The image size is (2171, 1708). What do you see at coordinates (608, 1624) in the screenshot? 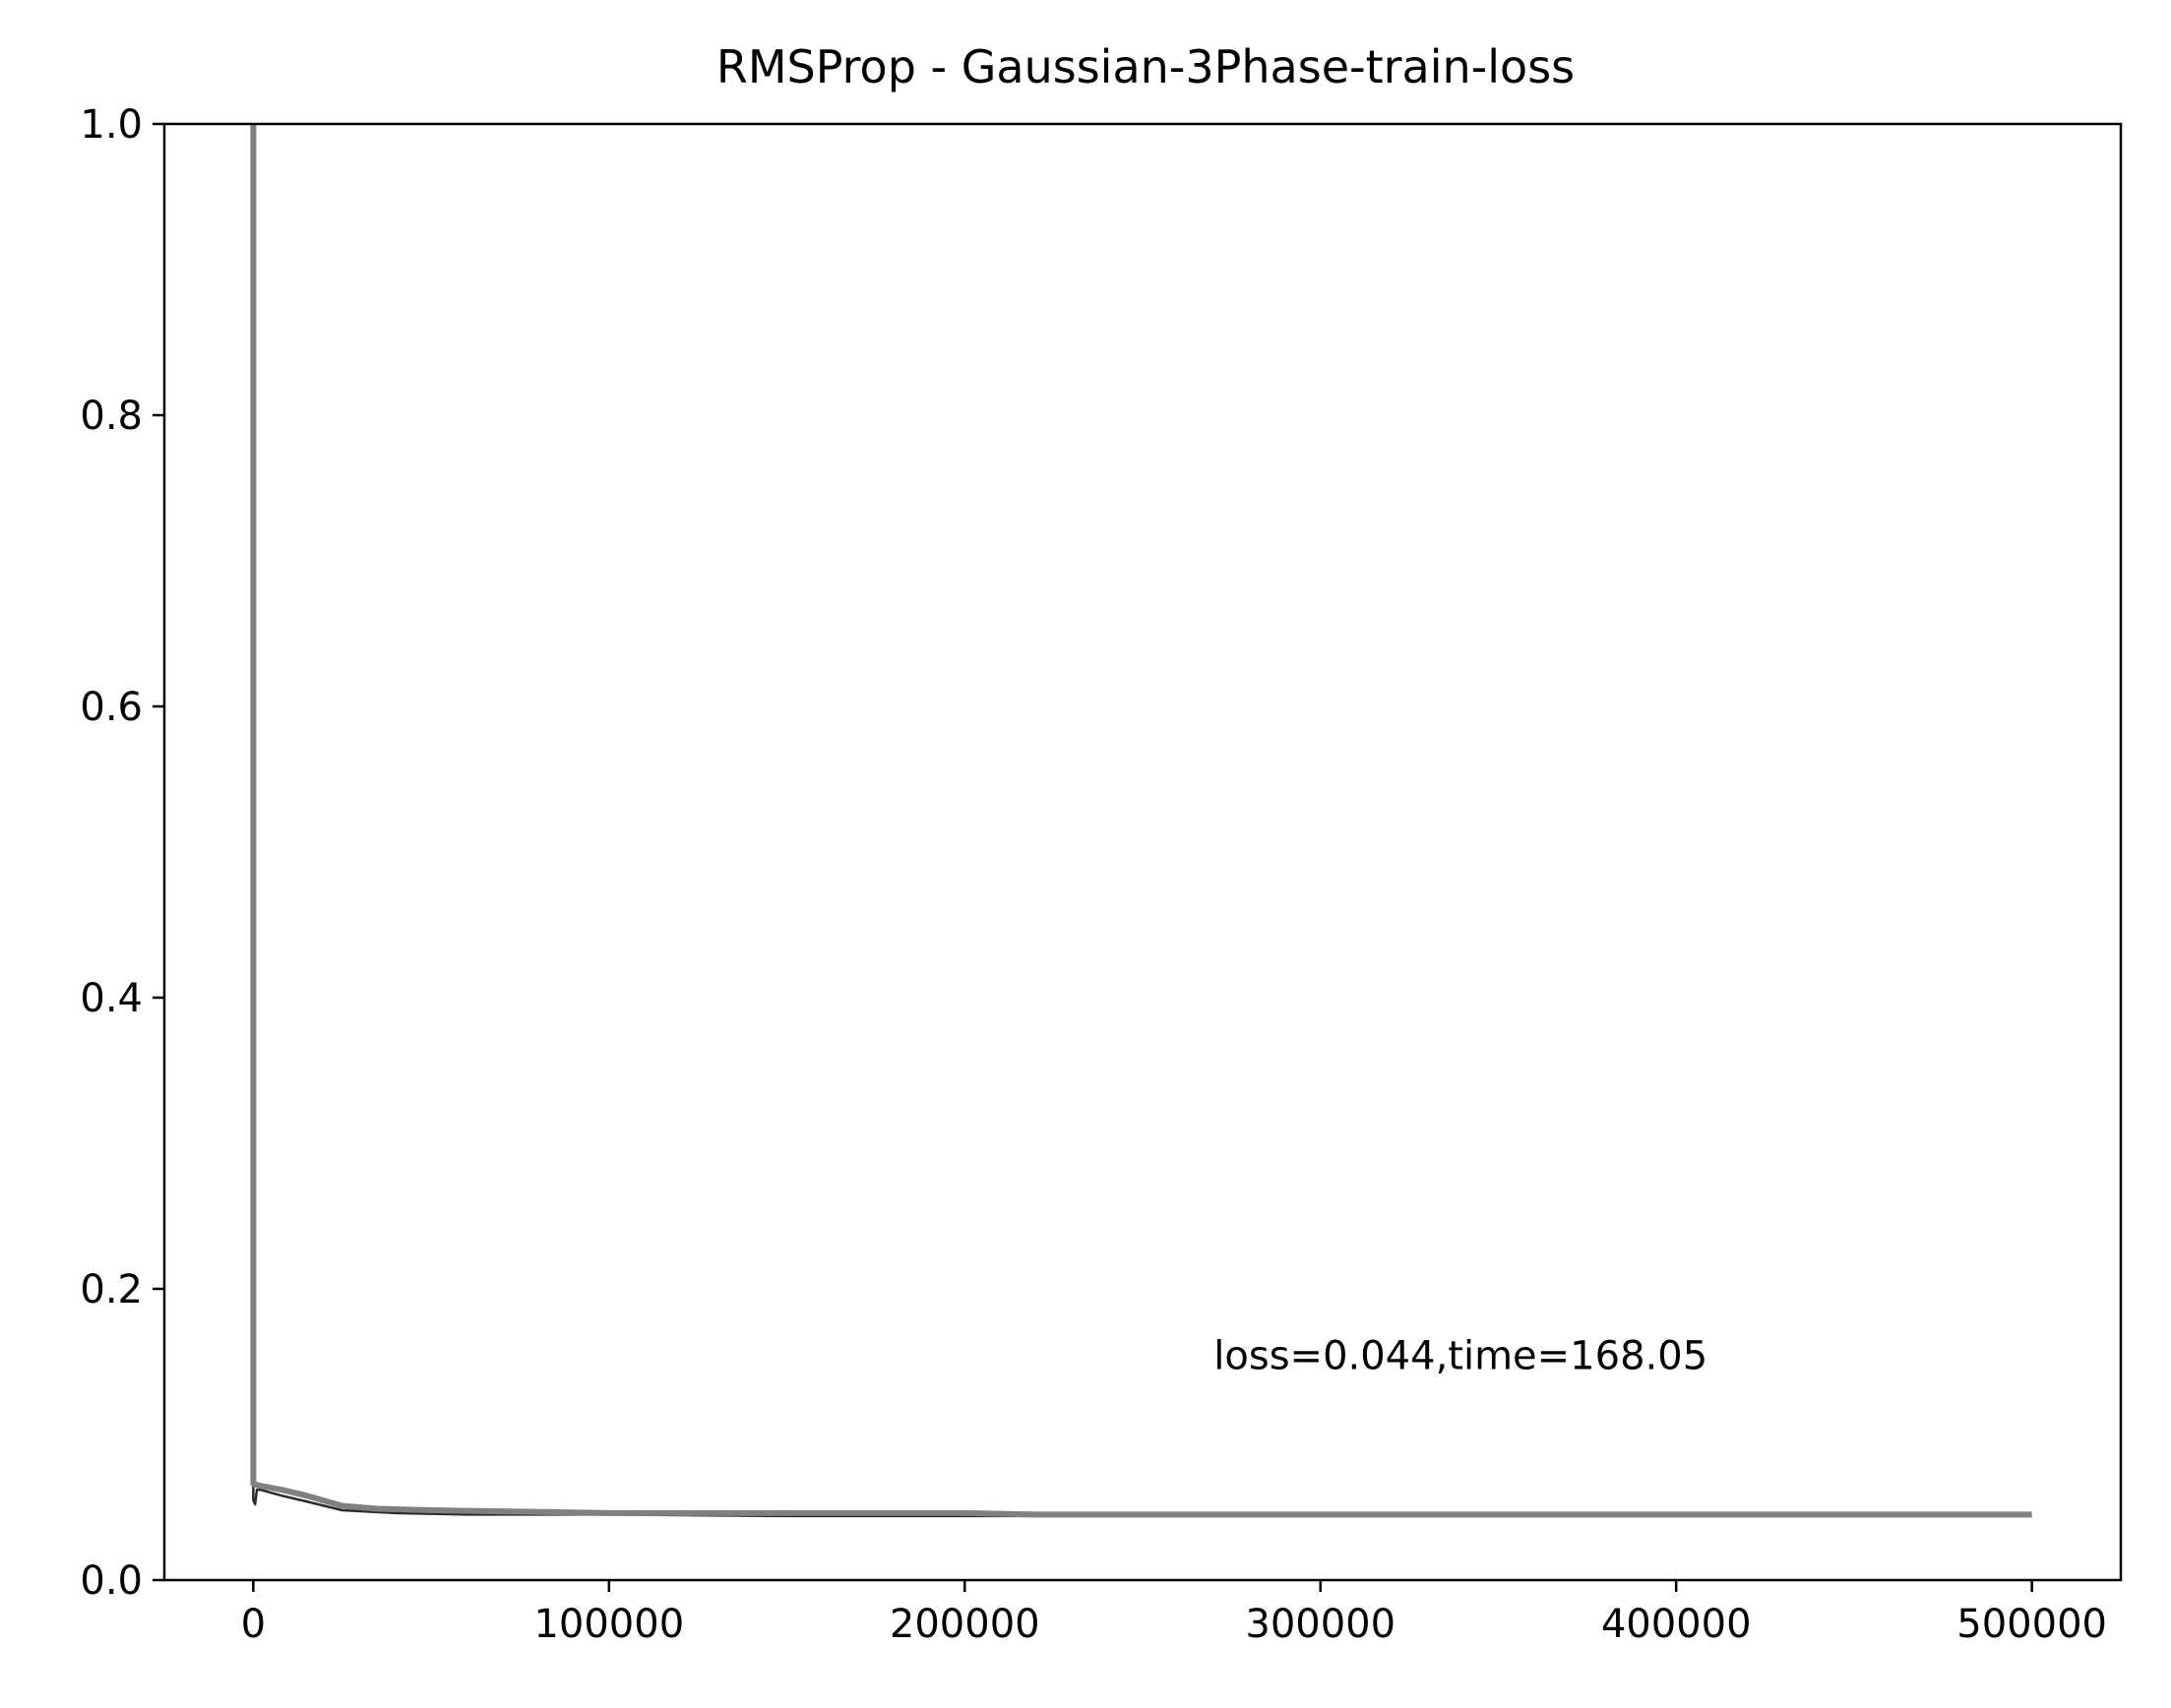
I see `x-tick-label: 100000` at bounding box center [608, 1624].